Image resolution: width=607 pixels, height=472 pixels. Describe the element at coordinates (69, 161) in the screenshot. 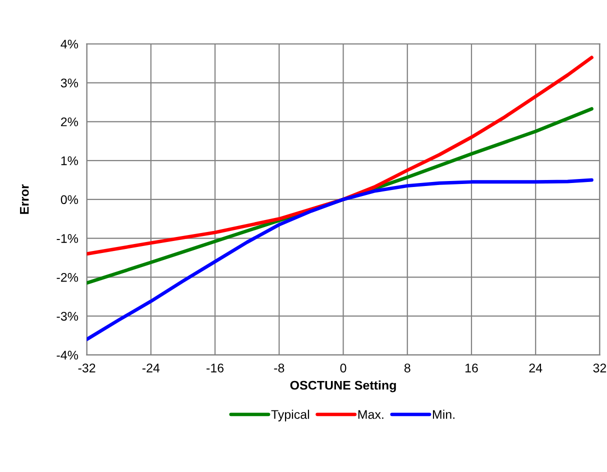

I see `y-tick-label: 1%` at that location.